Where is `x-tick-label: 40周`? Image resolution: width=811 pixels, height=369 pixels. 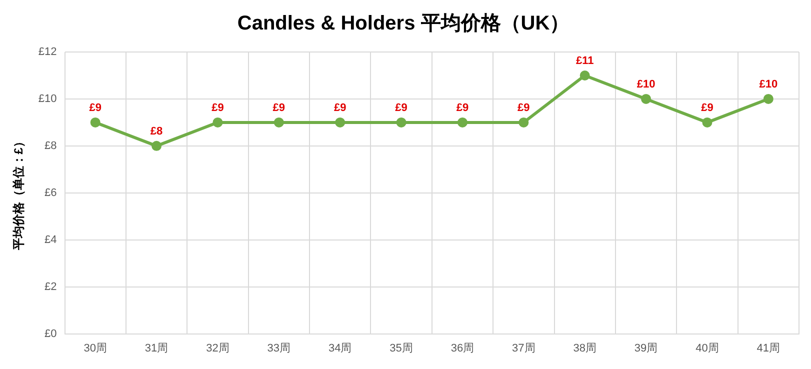 x-tick-label: 40周 is located at coordinates (707, 348).